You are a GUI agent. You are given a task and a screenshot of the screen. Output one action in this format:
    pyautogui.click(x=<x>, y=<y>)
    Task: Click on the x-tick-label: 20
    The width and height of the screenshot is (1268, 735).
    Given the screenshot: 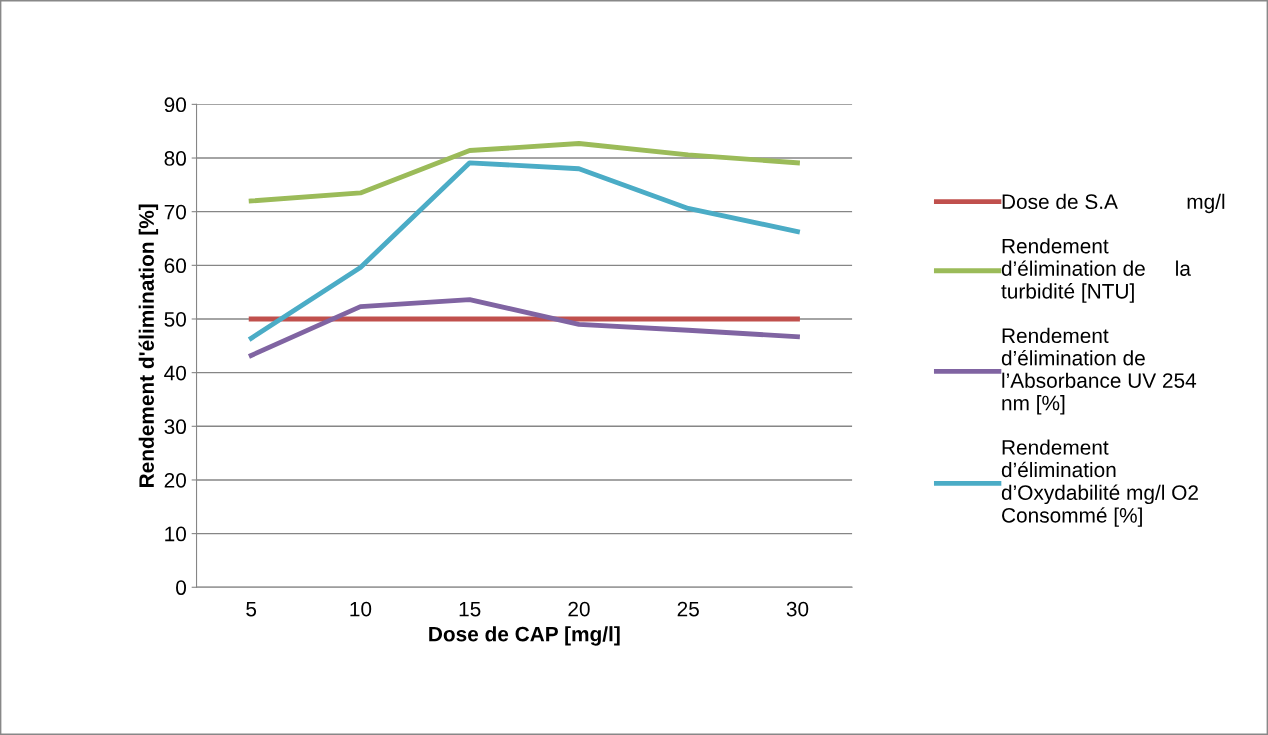 What is the action you would take?
    pyautogui.click(x=579, y=609)
    